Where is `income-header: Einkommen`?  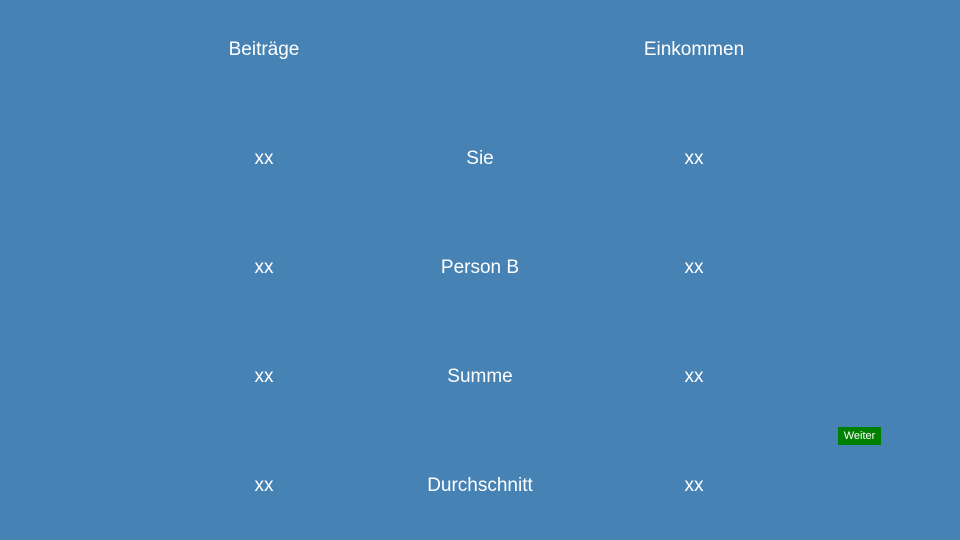 income-header: Einkommen is located at coordinates (694, 49).